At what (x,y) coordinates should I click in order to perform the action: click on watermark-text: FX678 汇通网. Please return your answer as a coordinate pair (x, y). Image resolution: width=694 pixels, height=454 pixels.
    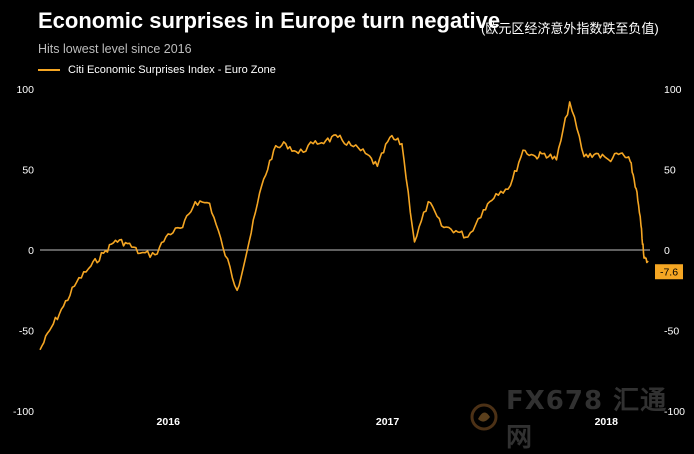
    Looking at the image, I should click on (586, 419).